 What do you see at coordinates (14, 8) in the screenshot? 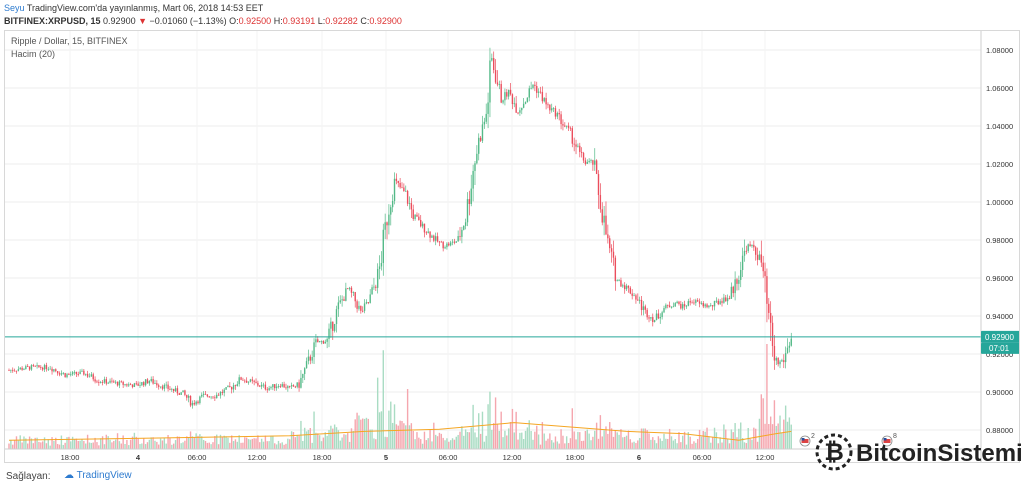
I see `author-link: Seyu` at bounding box center [14, 8].